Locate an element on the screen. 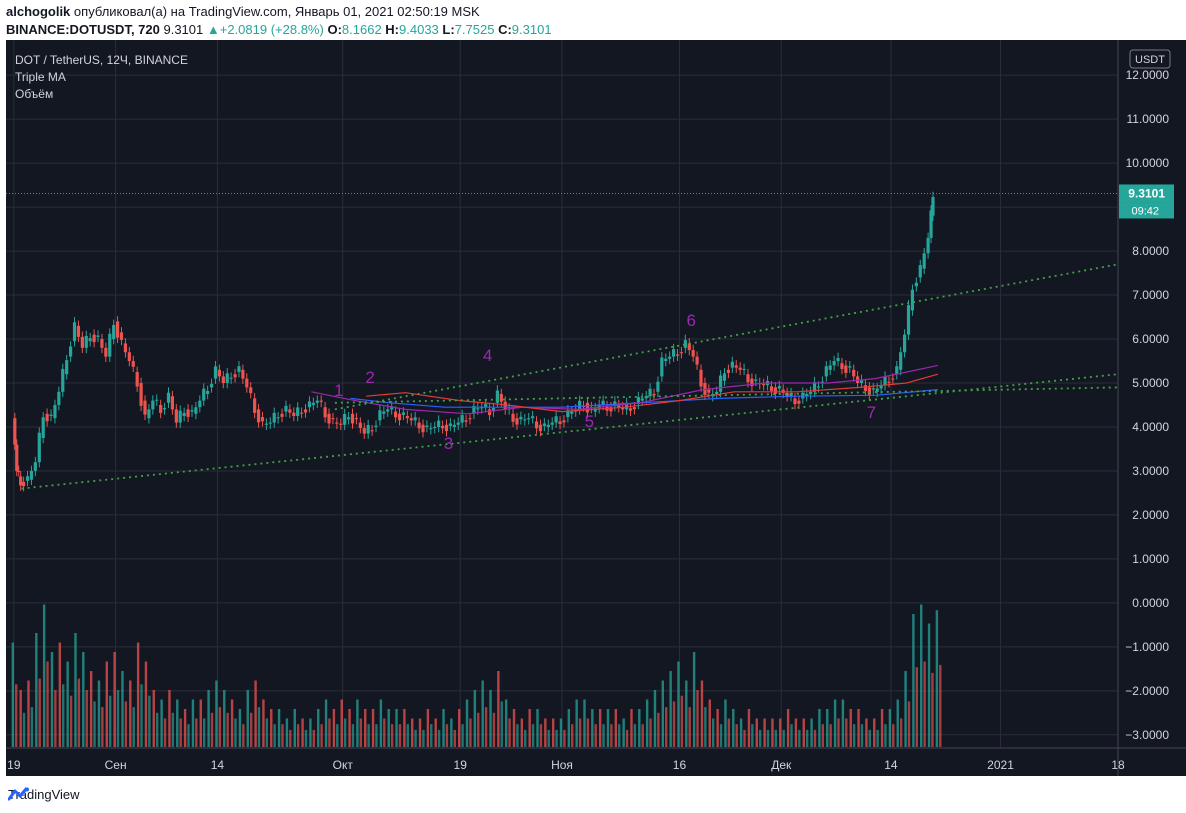 This screenshot has width=1186, height=813. tradingview-logo-icon is located at coordinates (18, 794).